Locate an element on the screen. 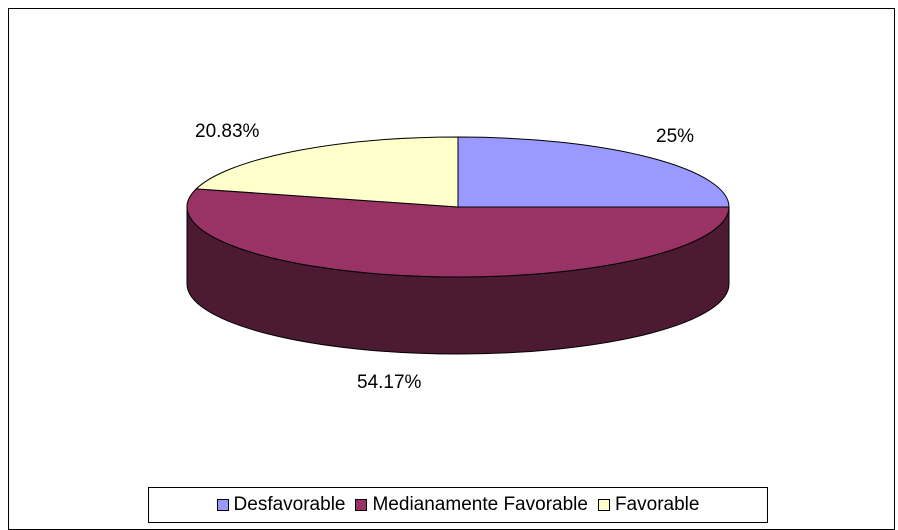 The width and height of the screenshot is (898, 530). legend-swatch-desfavorable is located at coordinates (222, 505).